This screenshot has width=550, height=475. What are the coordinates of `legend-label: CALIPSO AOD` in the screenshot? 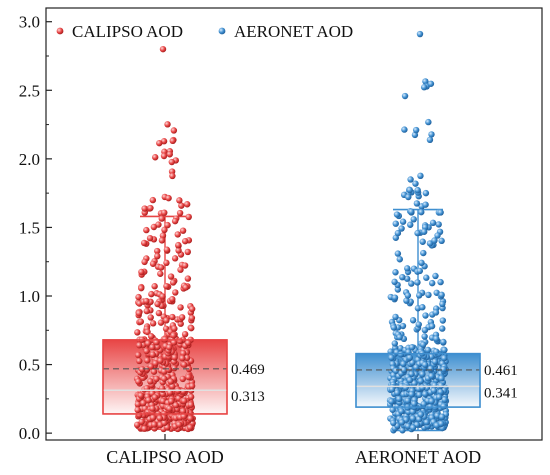 It's located at (127, 31).